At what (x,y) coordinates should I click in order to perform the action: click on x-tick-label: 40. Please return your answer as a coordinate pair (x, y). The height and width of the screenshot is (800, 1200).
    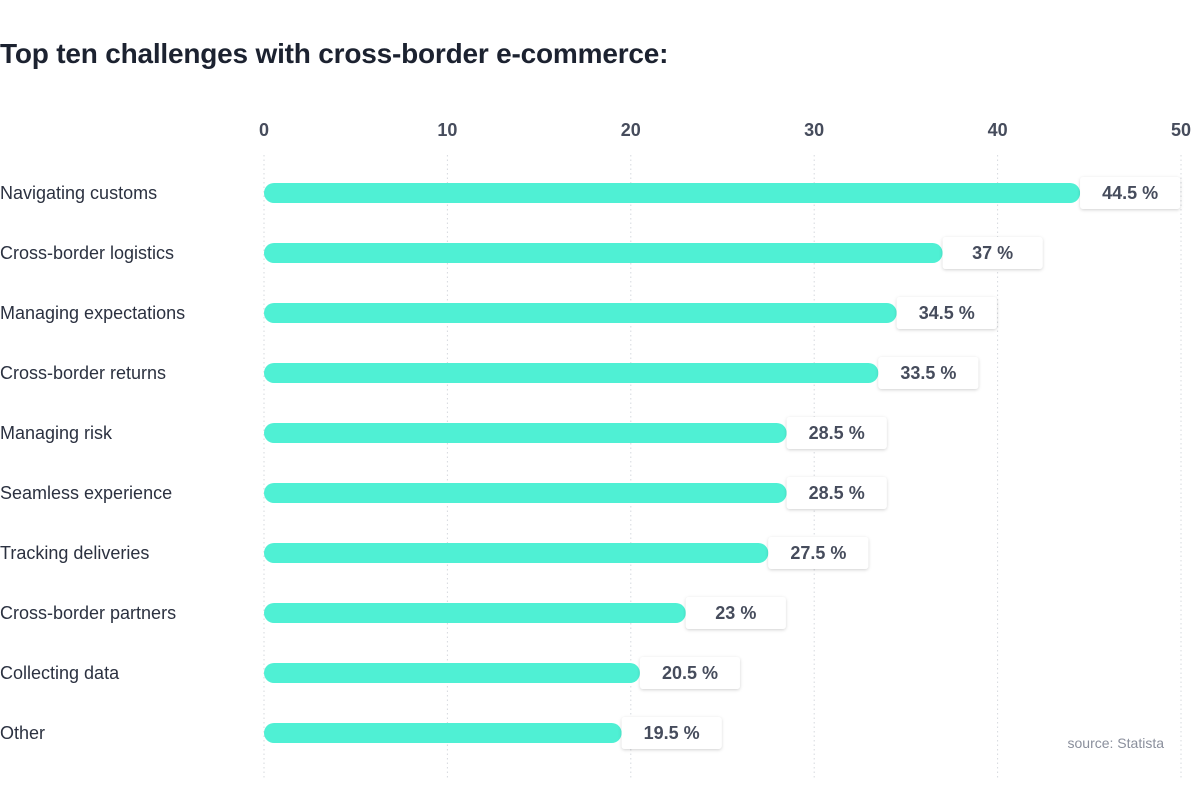
    Looking at the image, I should click on (998, 130).